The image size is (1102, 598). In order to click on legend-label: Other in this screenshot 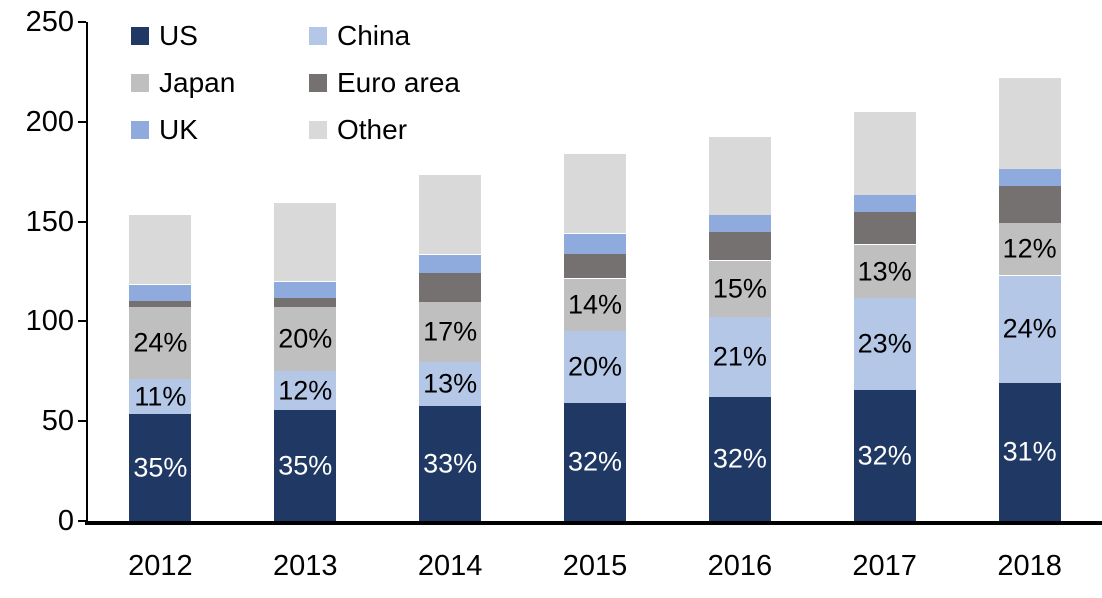, I will do `click(372, 129)`.